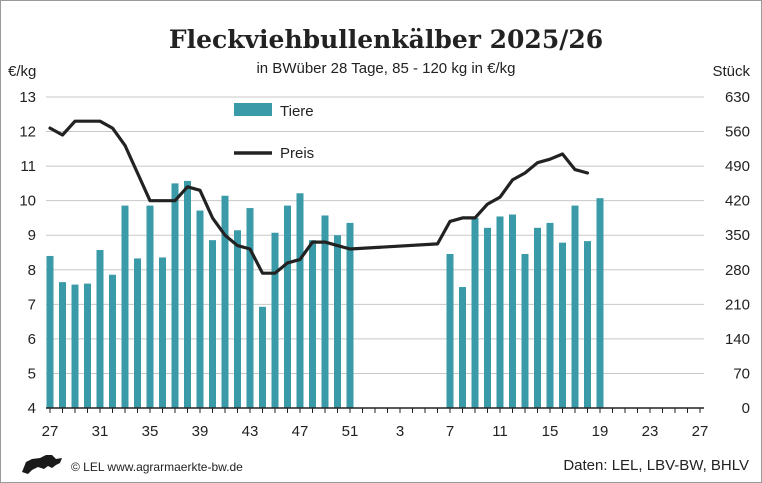  What do you see at coordinates (32, 373) in the screenshot?
I see `y-left-tick-label: 5` at bounding box center [32, 373].